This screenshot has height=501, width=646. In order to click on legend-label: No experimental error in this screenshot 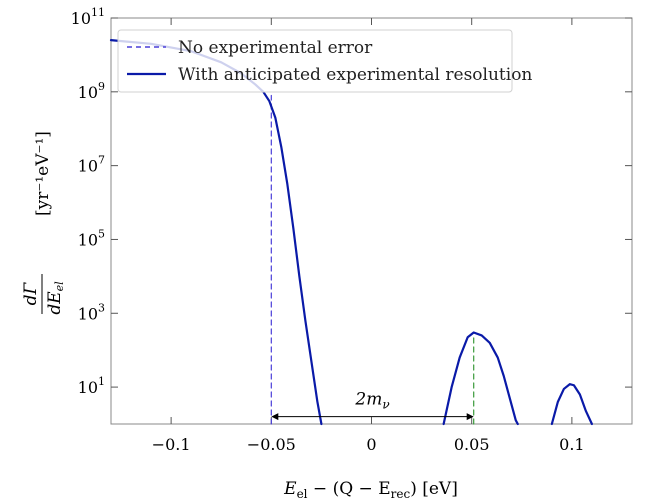, I will do `click(275, 48)`.